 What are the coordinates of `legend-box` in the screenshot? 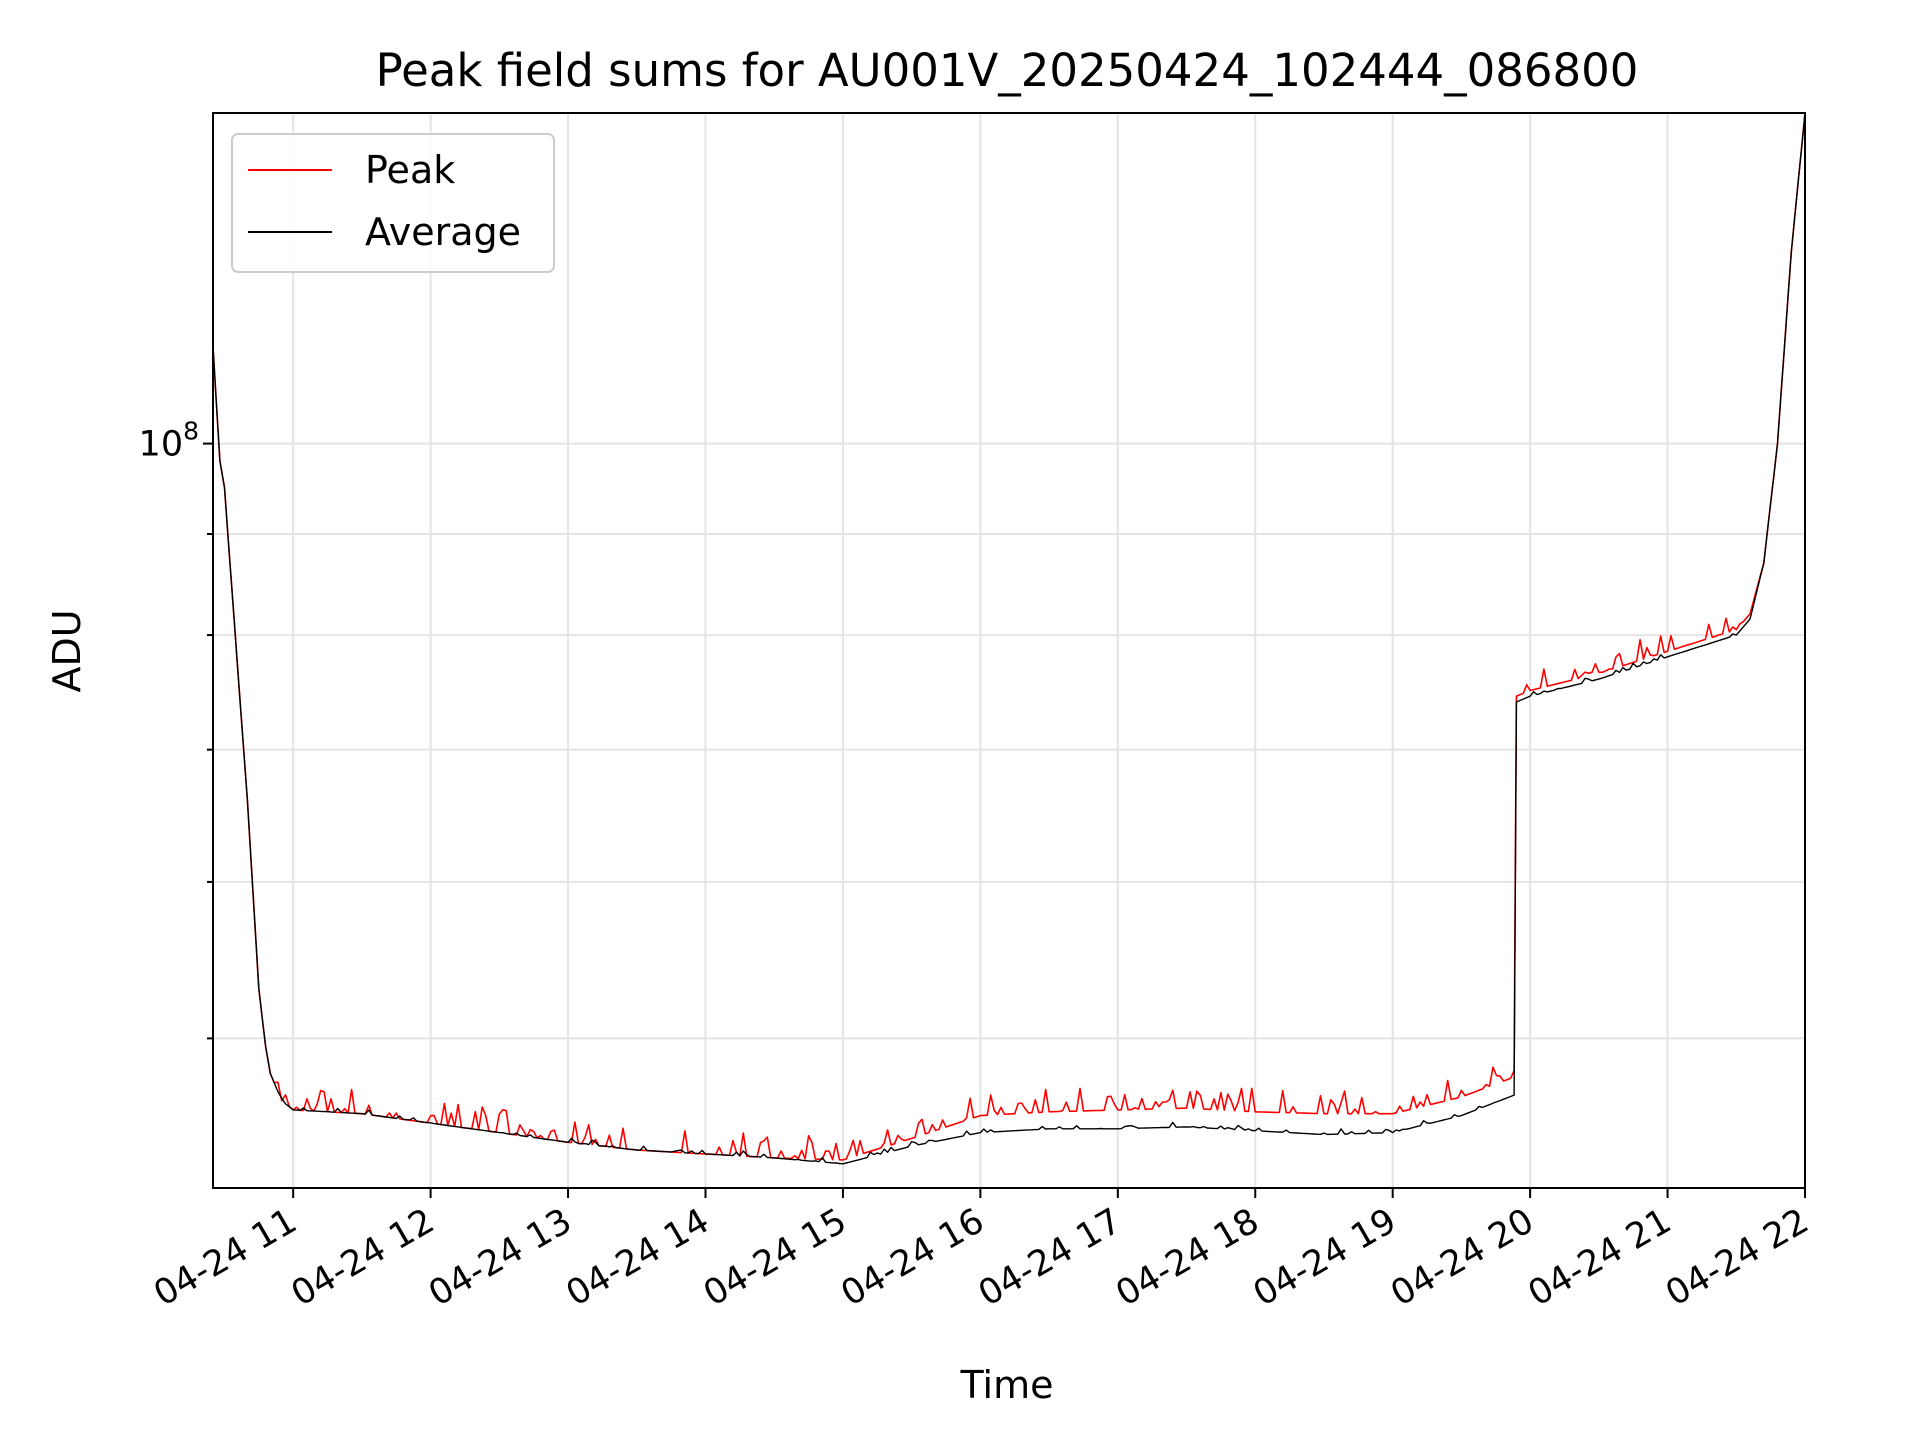 It's located at (393, 203).